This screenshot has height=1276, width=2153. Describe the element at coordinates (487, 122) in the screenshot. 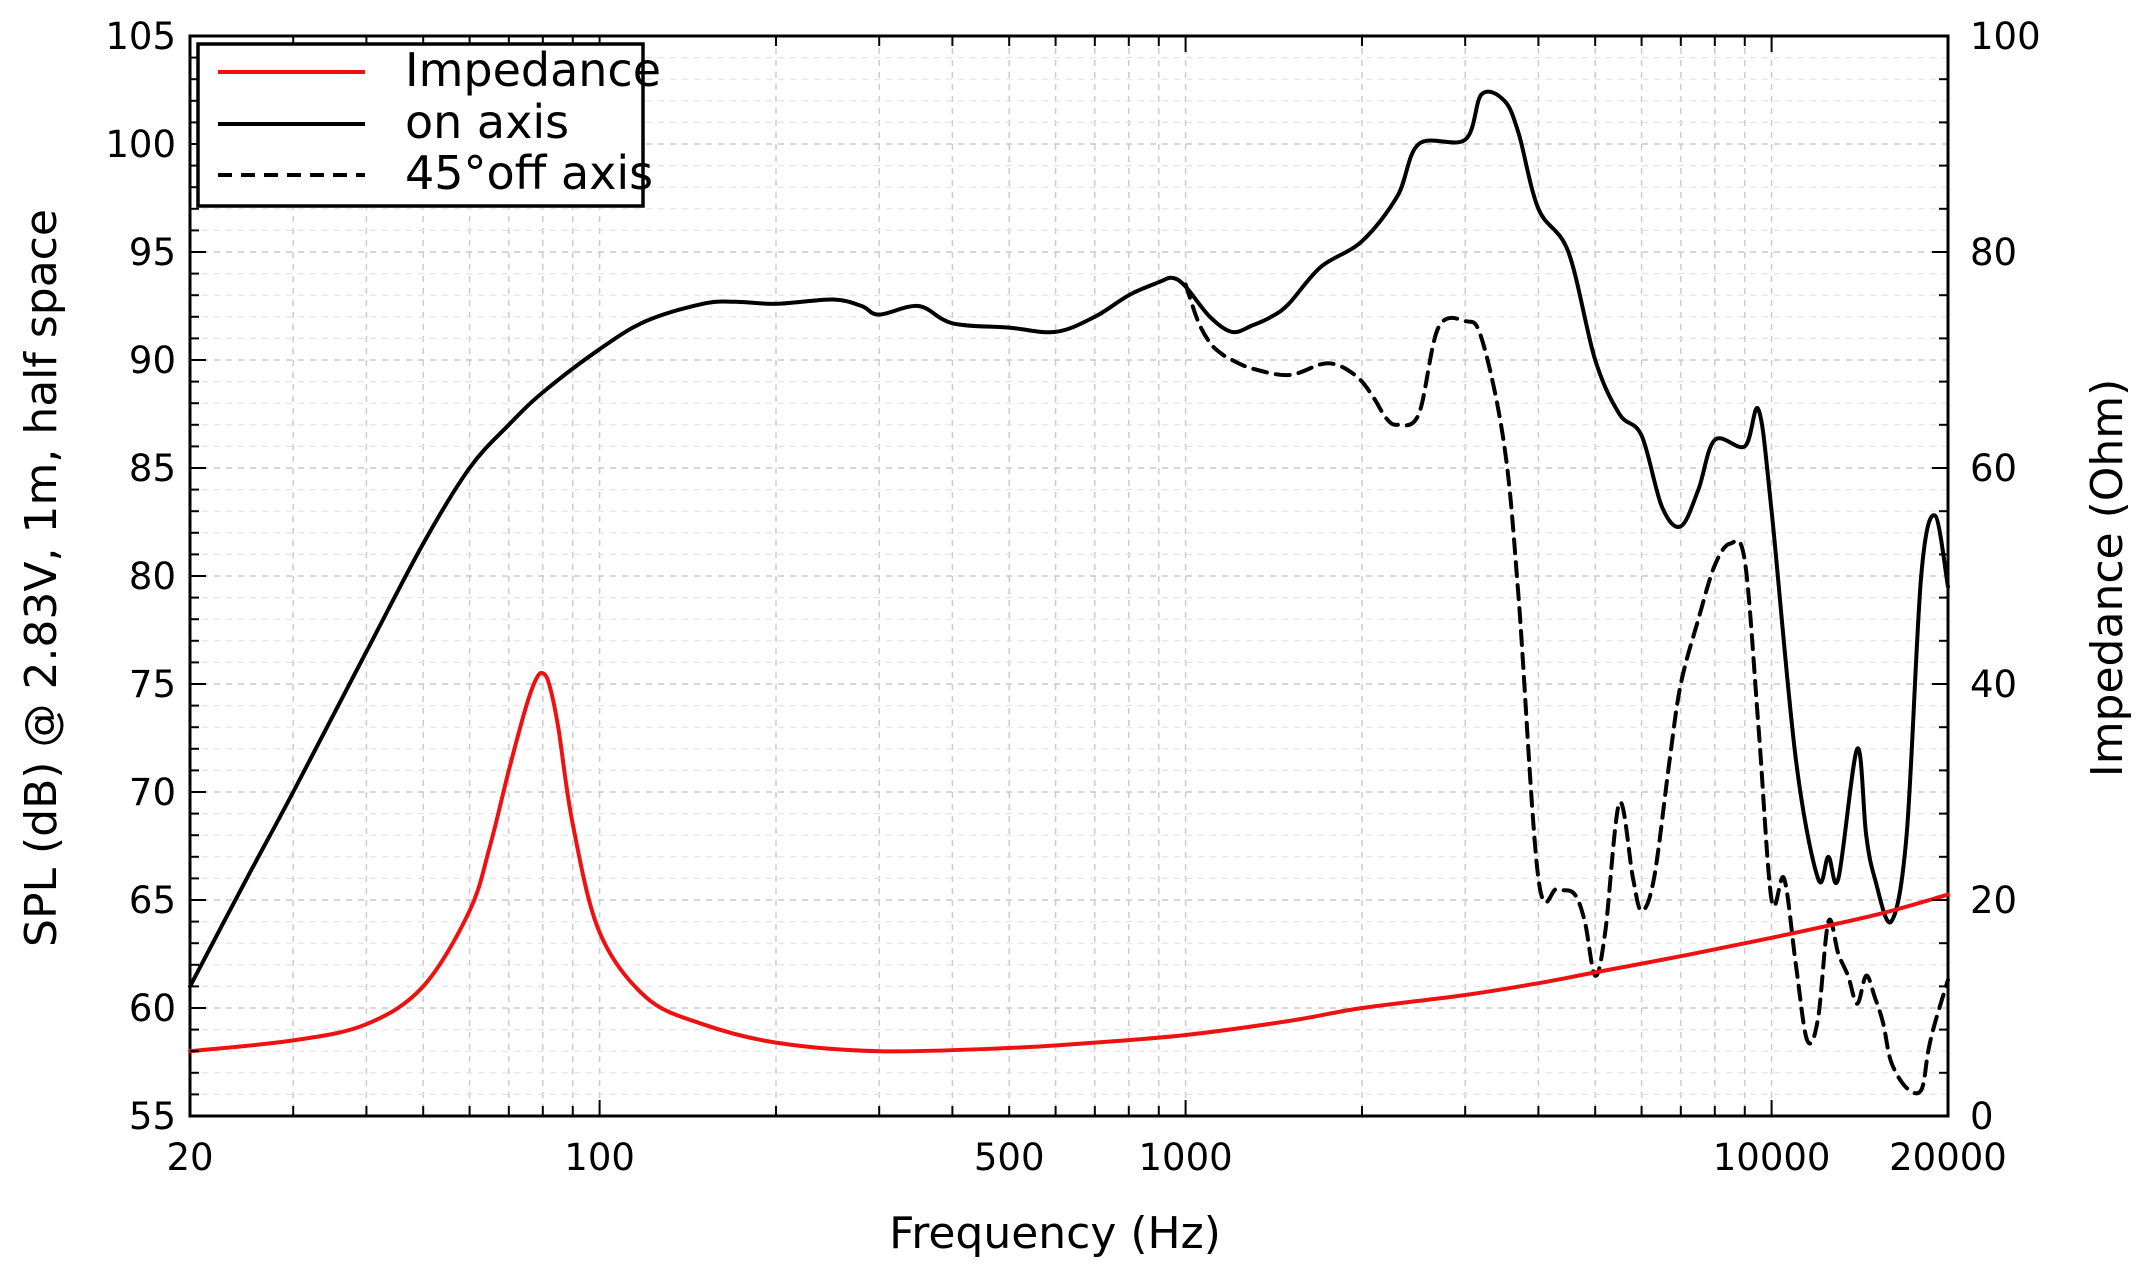

I see `legend-label-on-axis: on axis` at that location.